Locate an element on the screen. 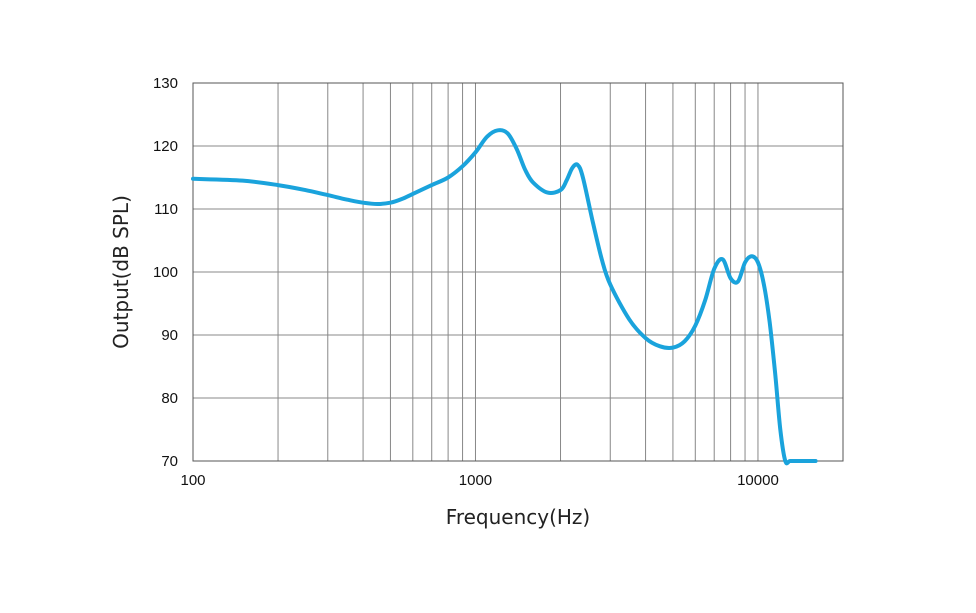 This screenshot has height=613, width=976. y-tick-label: 80 is located at coordinates (169, 398).